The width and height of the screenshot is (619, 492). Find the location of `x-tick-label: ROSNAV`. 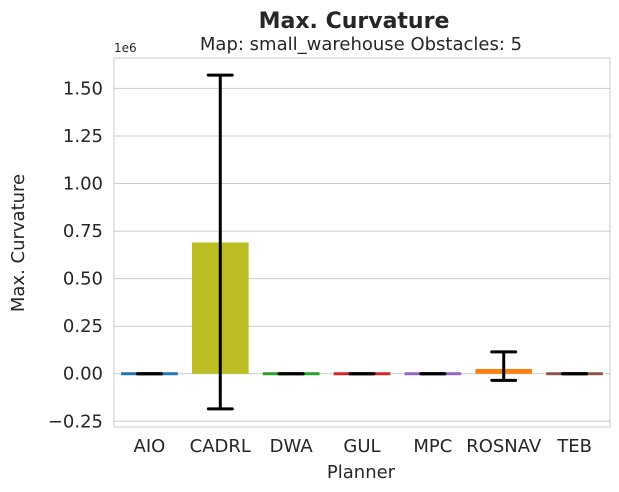

x-tick-label: ROSNAV is located at coordinates (504, 446).